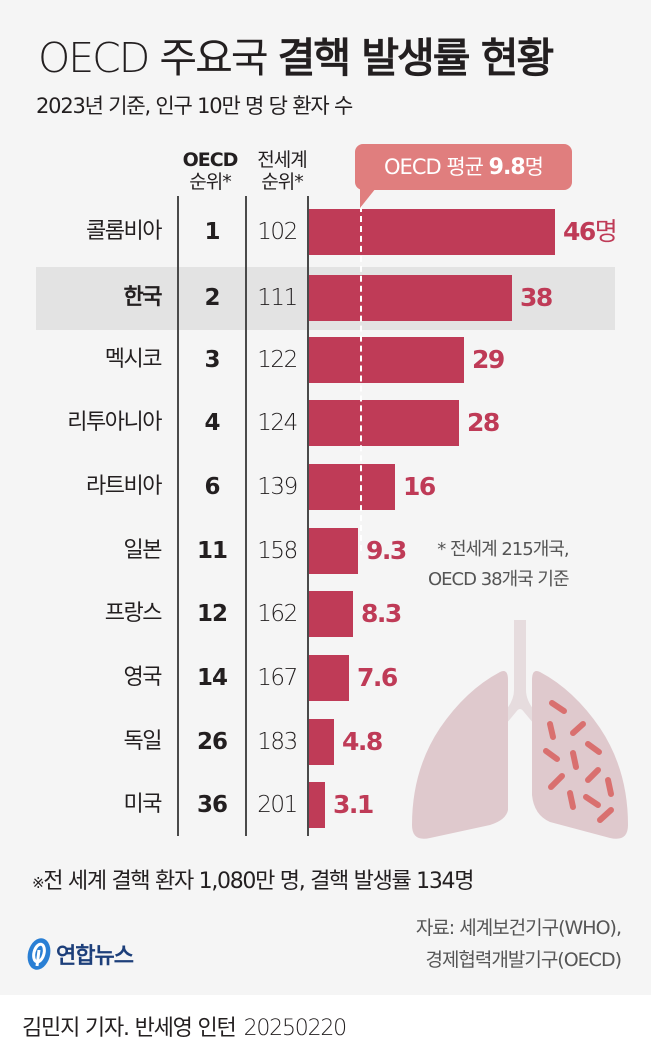 The width and height of the screenshot is (651, 1057). What do you see at coordinates (419, 486) in the screenshot?
I see `bar-value: 16` at bounding box center [419, 486].